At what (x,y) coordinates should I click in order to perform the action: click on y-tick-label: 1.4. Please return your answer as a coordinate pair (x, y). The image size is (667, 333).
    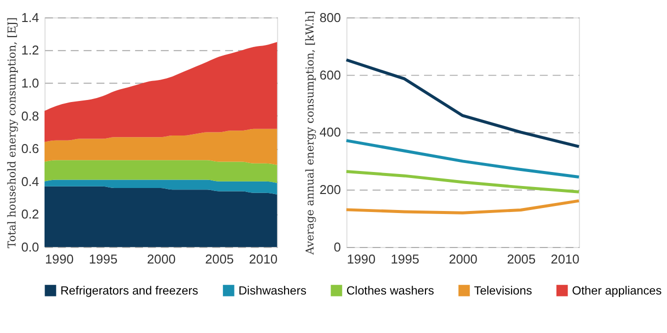
    Looking at the image, I should click on (30, 17).